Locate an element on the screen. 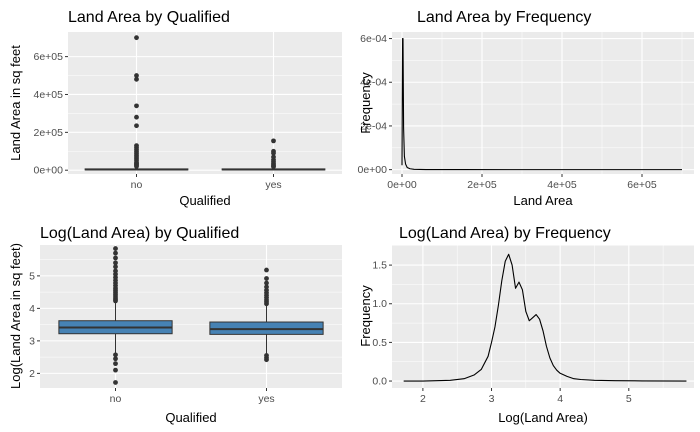  x-tick-label: 4e+05 is located at coordinates (562, 185).